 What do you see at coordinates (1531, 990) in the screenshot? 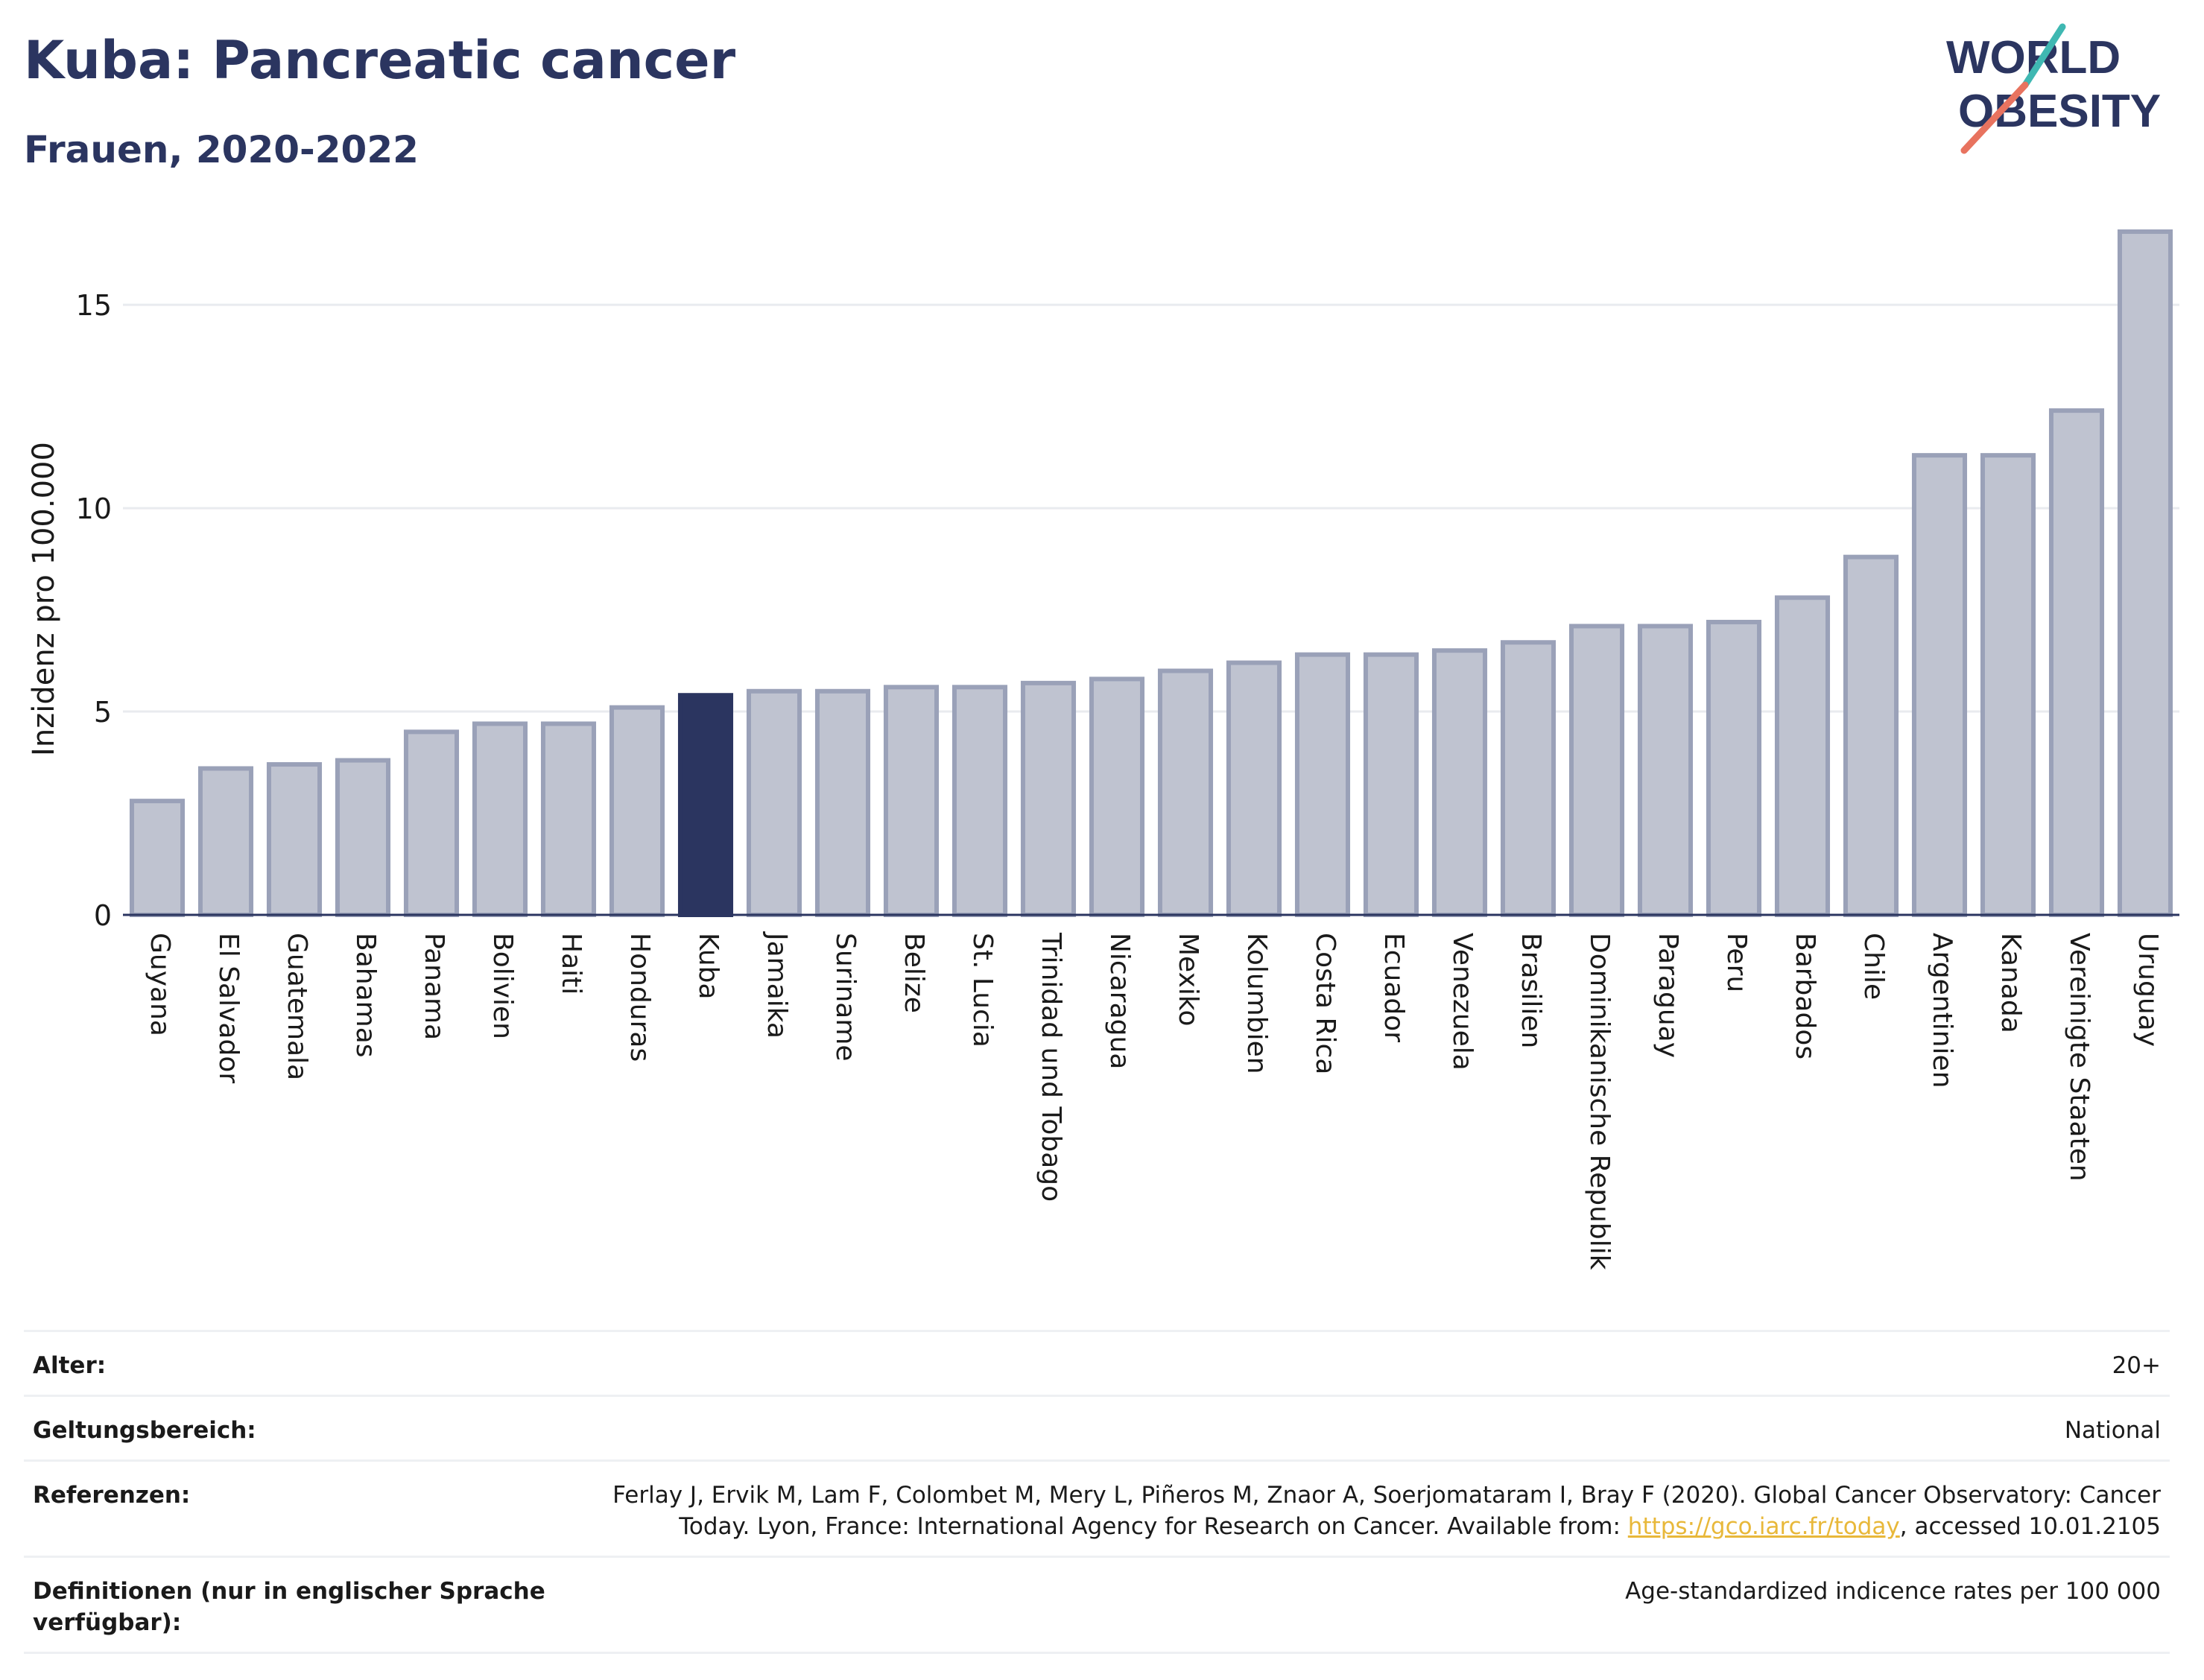
I see `x-tick-label: Brasilien` at bounding box center [1531, 990].